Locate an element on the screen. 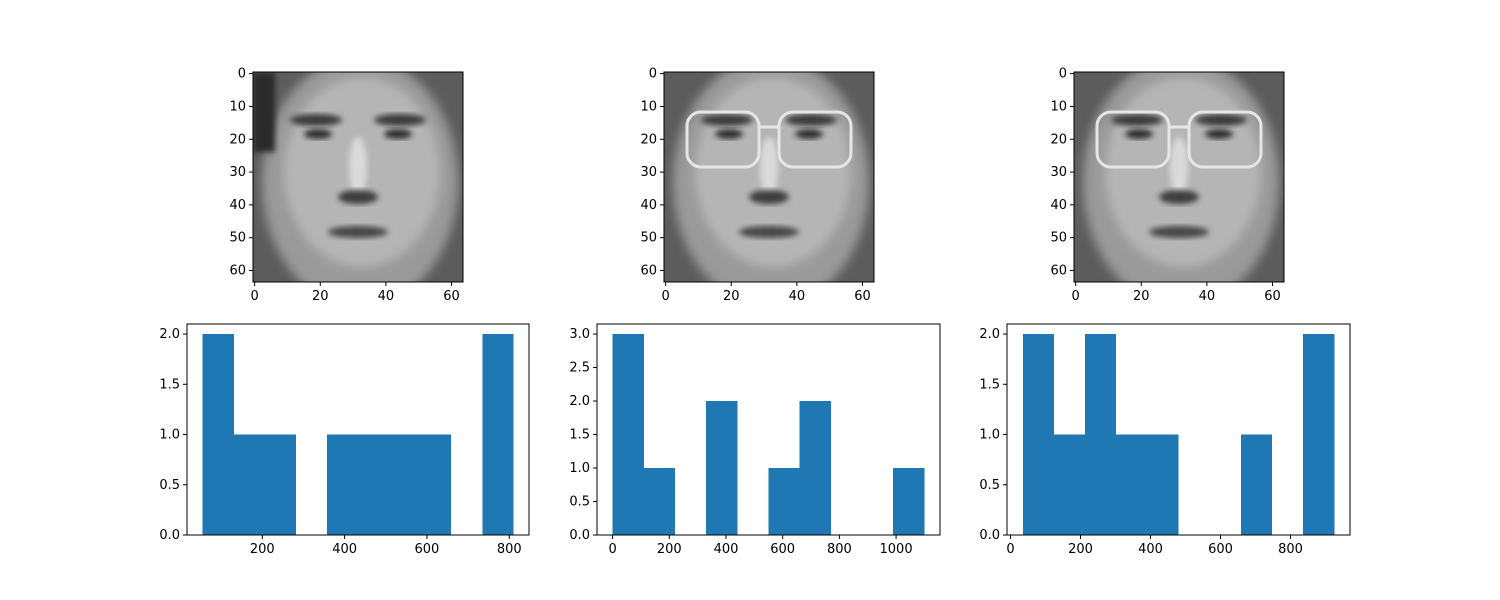 The width and height of the screenshot is (1500, 600). y-tick-label: 3.0 is located at coordinates (579, 334).